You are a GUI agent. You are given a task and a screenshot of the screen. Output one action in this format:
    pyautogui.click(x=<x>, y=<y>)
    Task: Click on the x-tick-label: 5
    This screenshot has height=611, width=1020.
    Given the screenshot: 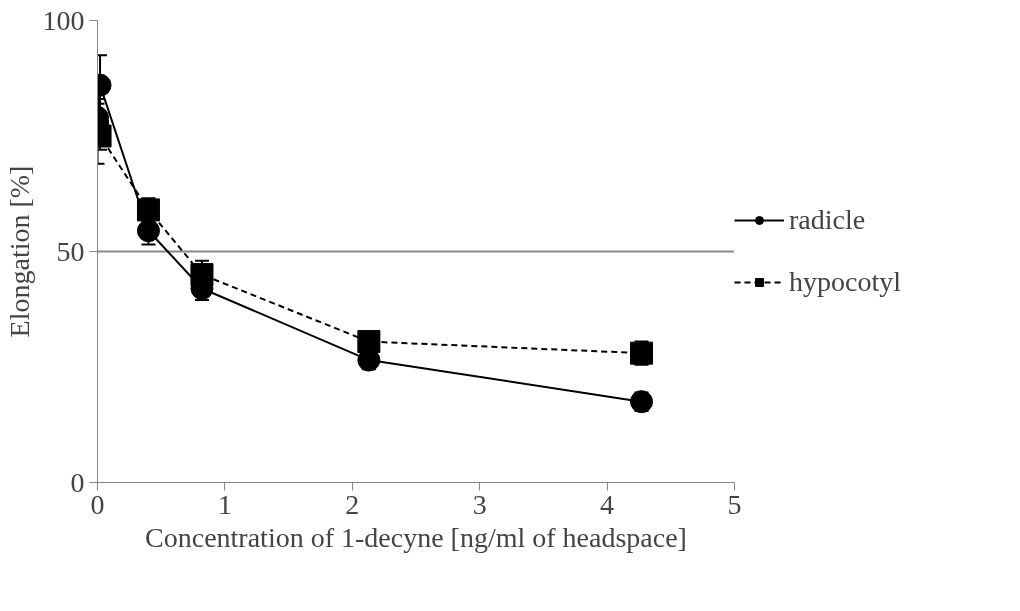 What is the action you would take?
    pyautogui.click(x=734, y=504)
    